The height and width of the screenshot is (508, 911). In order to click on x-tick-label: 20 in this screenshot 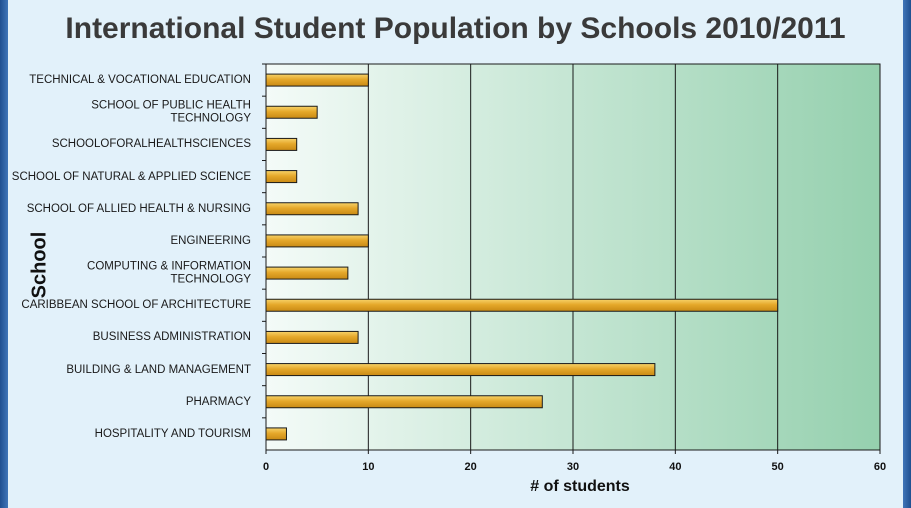, I will do `click(471, 467)`.